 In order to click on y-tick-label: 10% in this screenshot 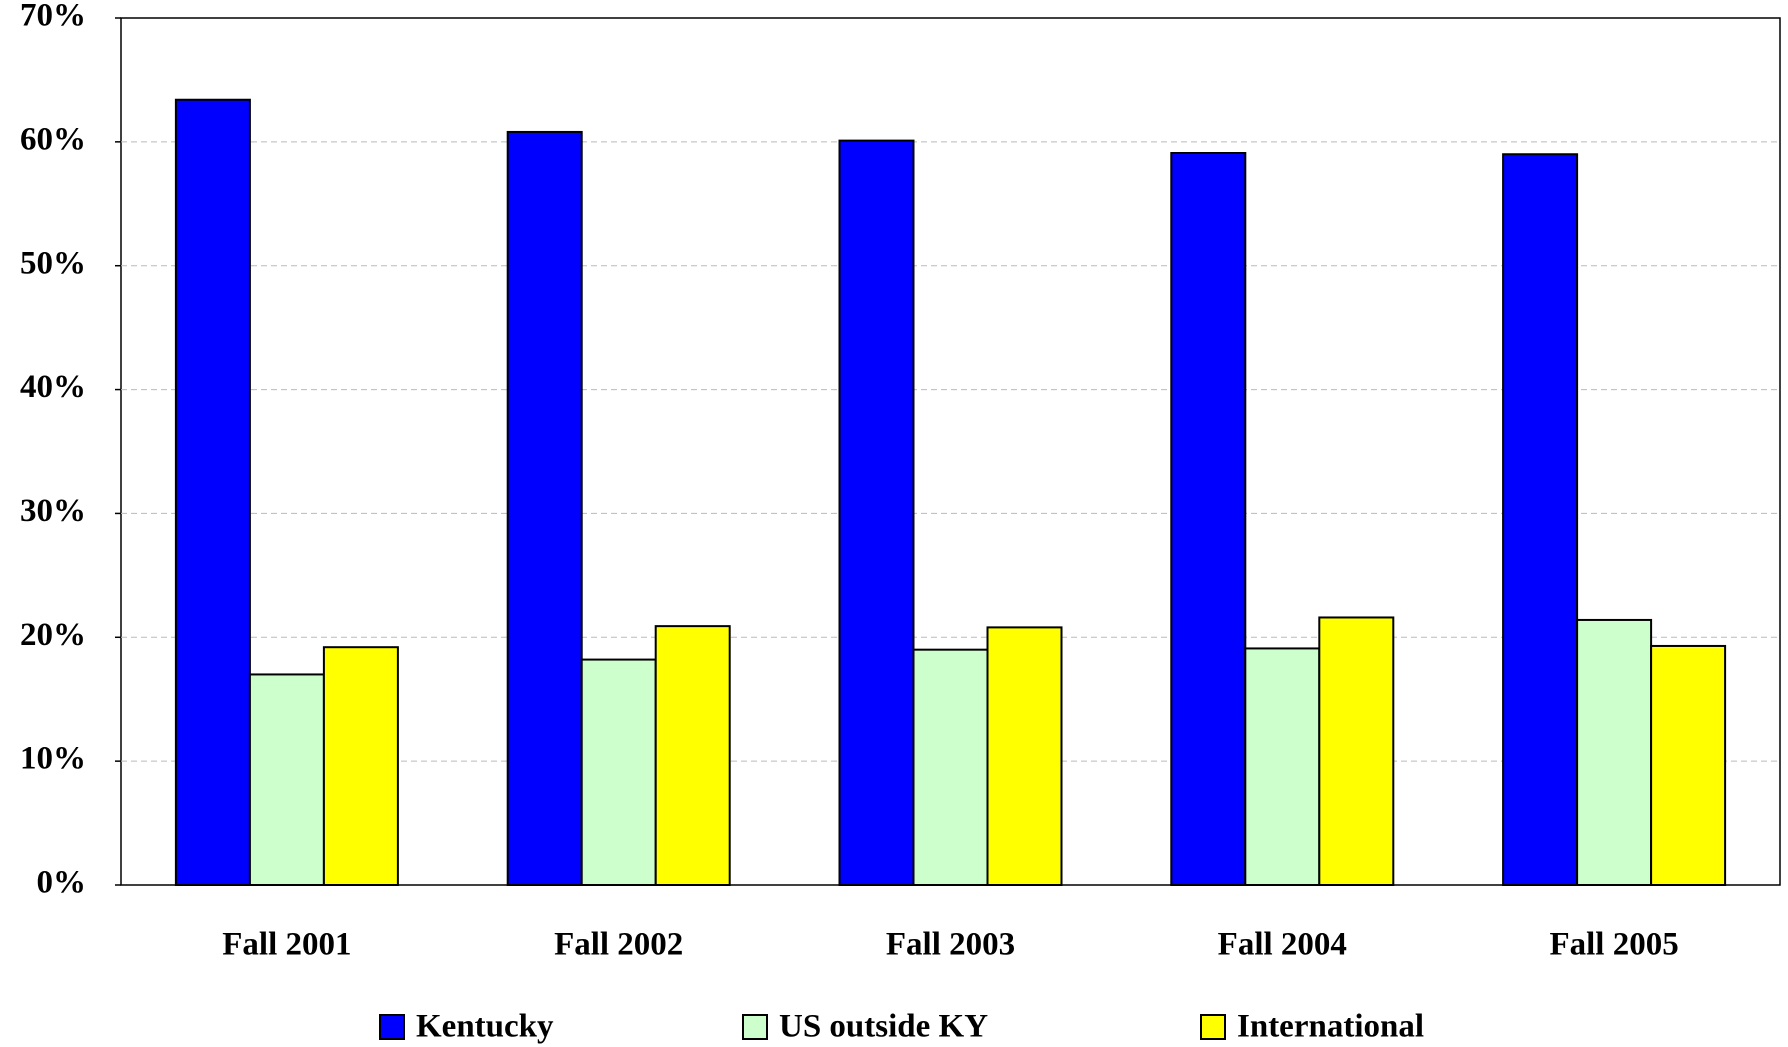, I will do `click(53, 759)`.